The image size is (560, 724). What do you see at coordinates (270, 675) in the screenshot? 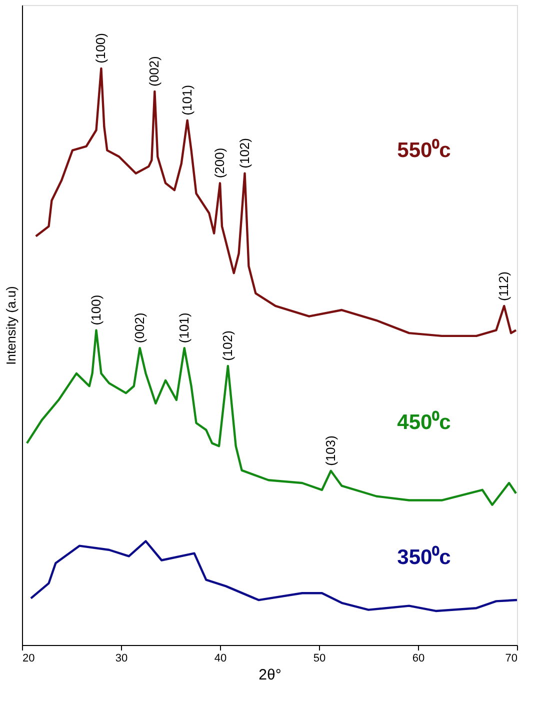
I see `x-axis-title: 2θ°` at bounding box center [270, 675].